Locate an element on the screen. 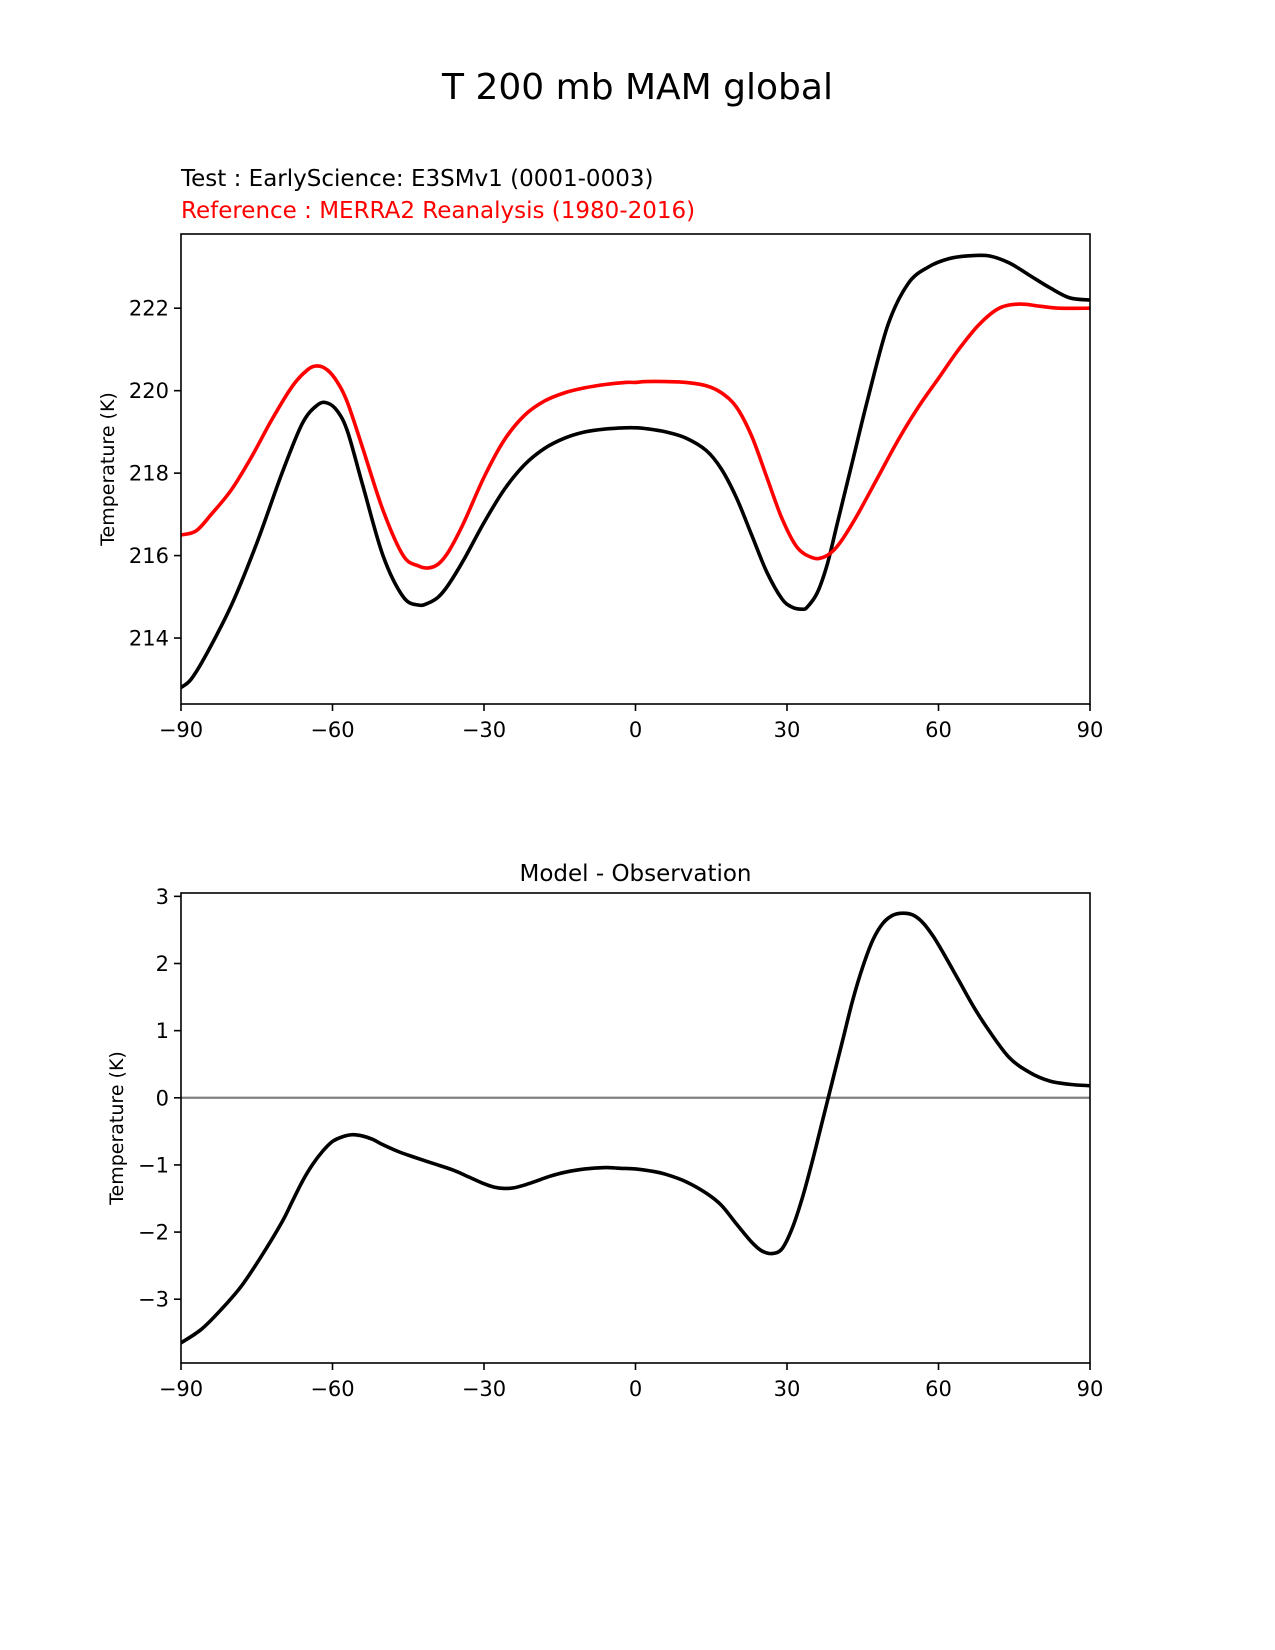 The height and width of the screenshot is (1650, 1275). y-tick-label: −1 is located at coordinates (153, 1165).